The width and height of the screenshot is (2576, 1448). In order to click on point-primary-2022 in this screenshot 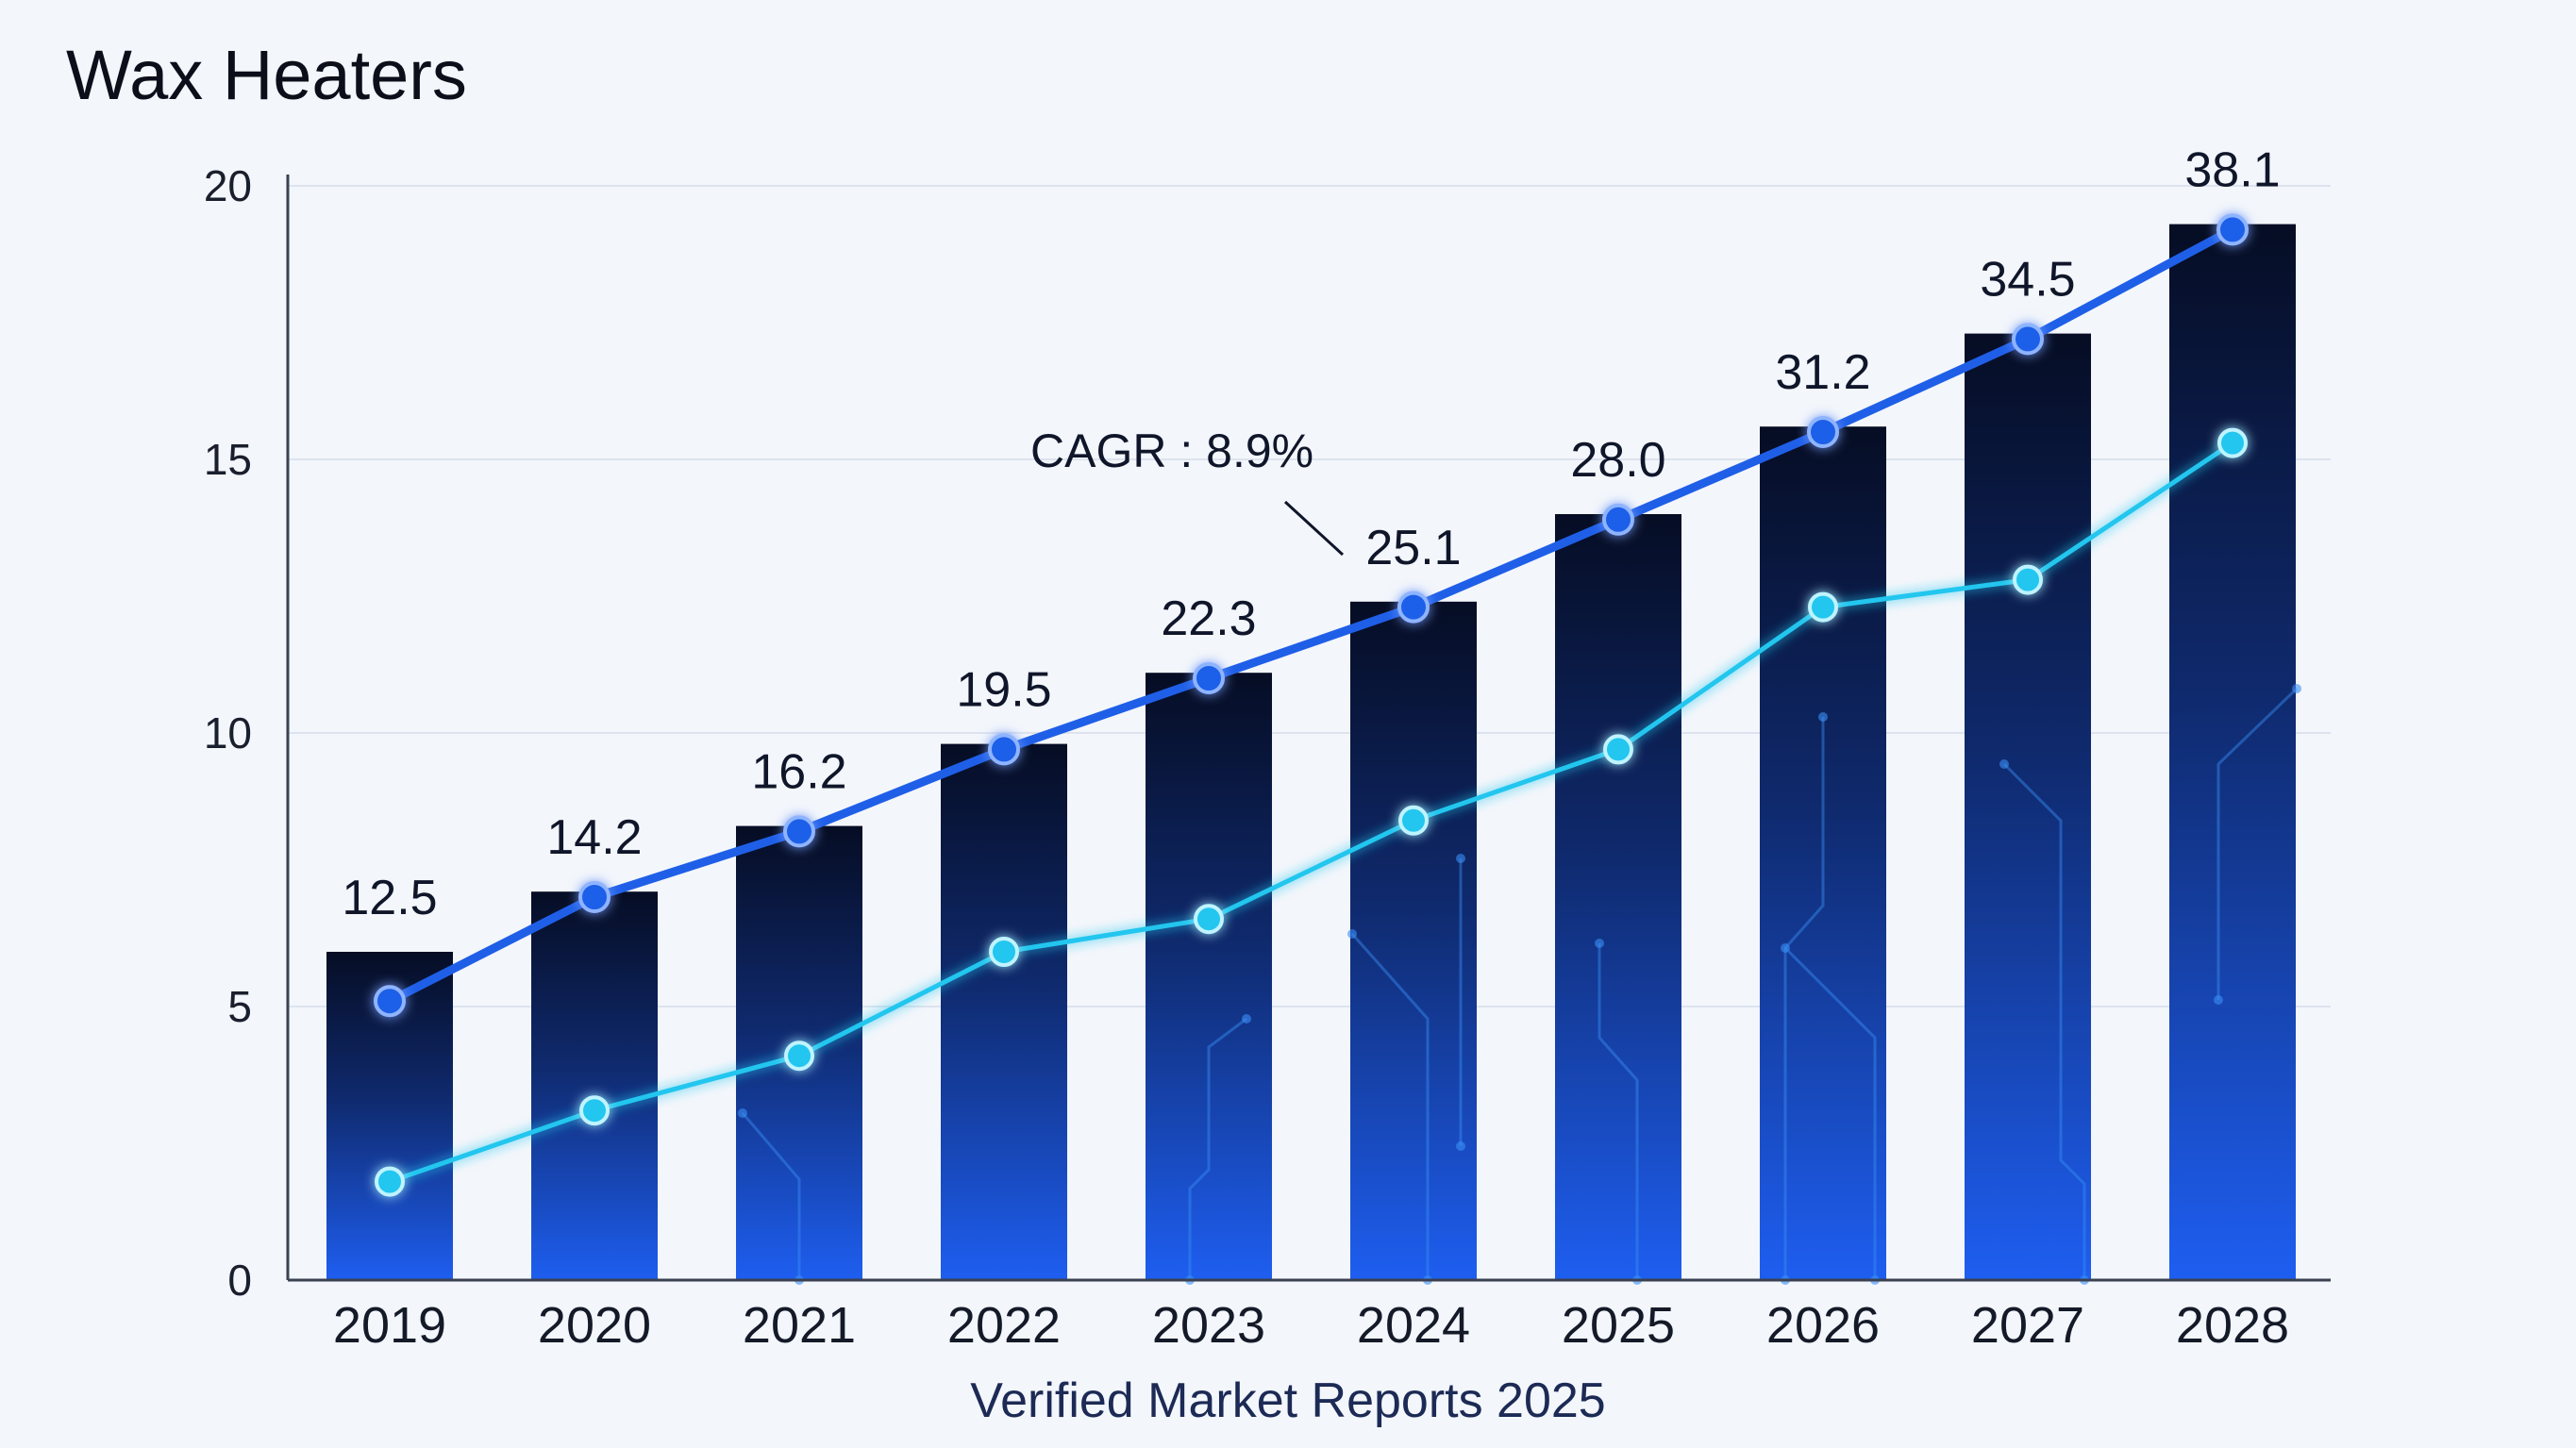, I will do `click(1004, 749)`.